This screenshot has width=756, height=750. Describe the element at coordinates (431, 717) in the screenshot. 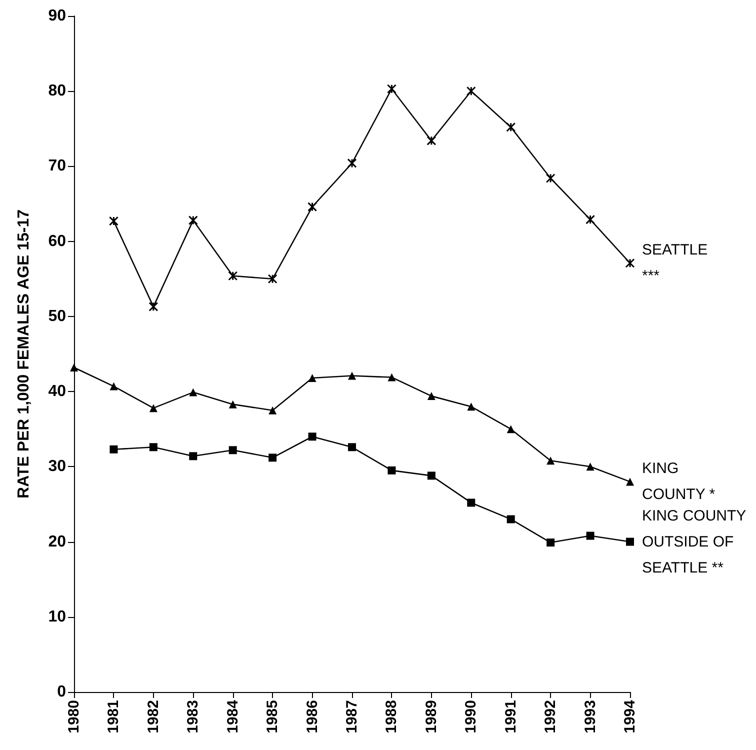

I see `x-tick-label: 1989` at that location.